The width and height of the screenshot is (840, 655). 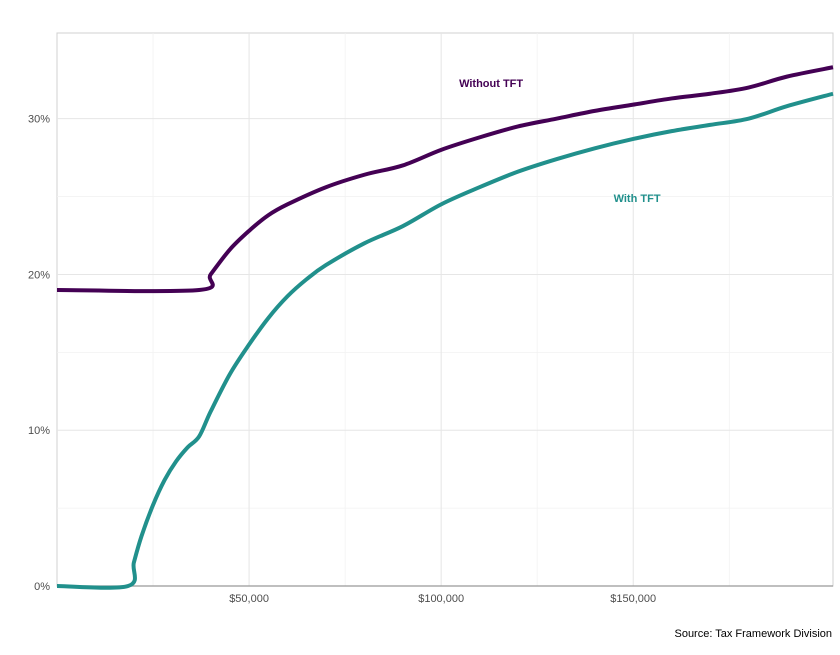 I want to click on y-tick-label: 30%, so click(x=39, y=120).